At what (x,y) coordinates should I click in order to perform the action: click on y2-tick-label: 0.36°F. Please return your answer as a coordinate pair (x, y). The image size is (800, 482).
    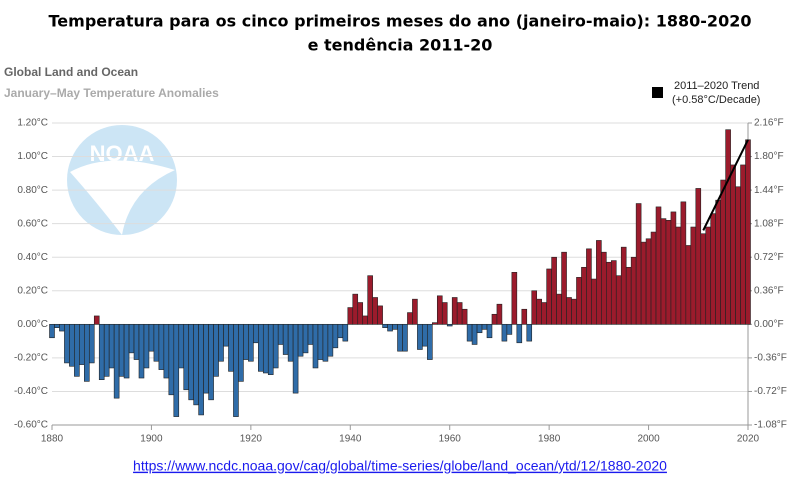
    Looking at the image, I should click on (769, 290).